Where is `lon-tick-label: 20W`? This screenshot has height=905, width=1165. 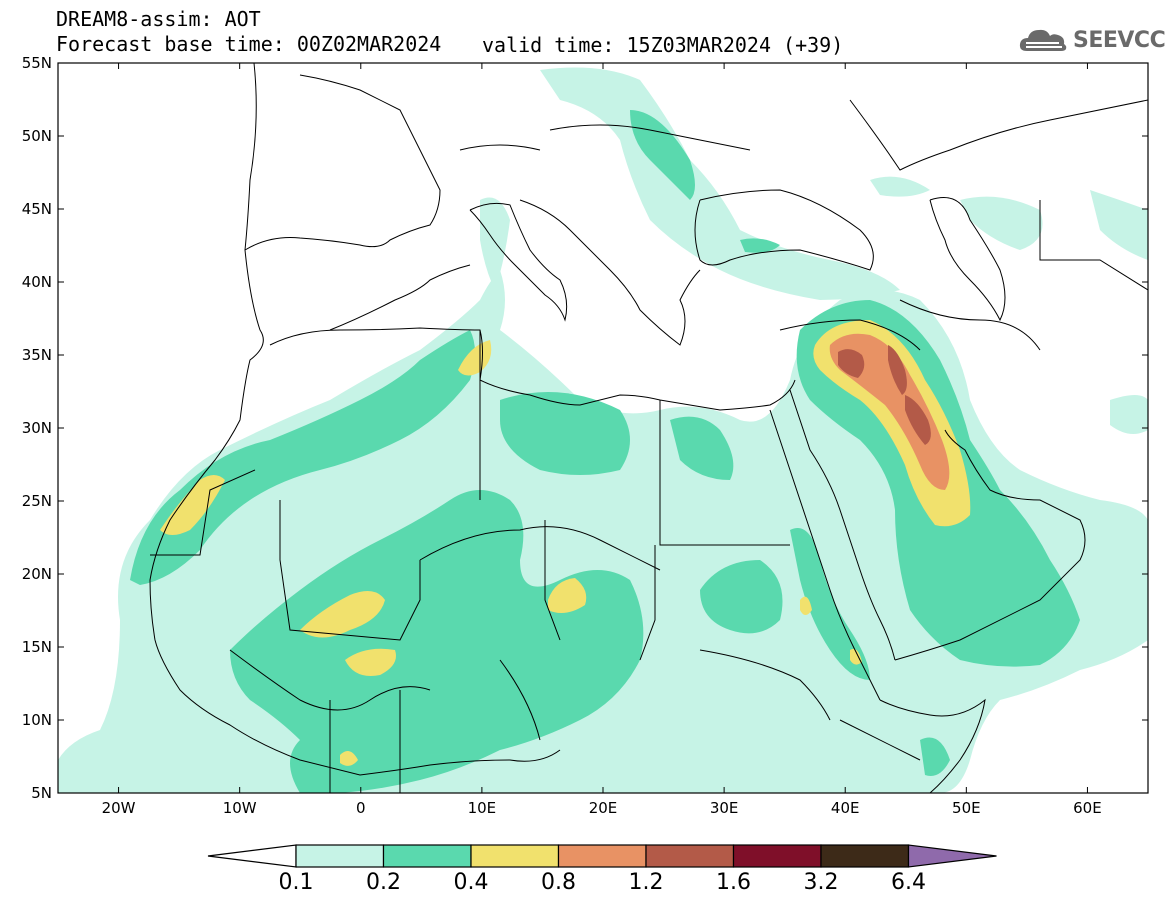
lon-tick-label: 20W is located at coordinates (119, 808).